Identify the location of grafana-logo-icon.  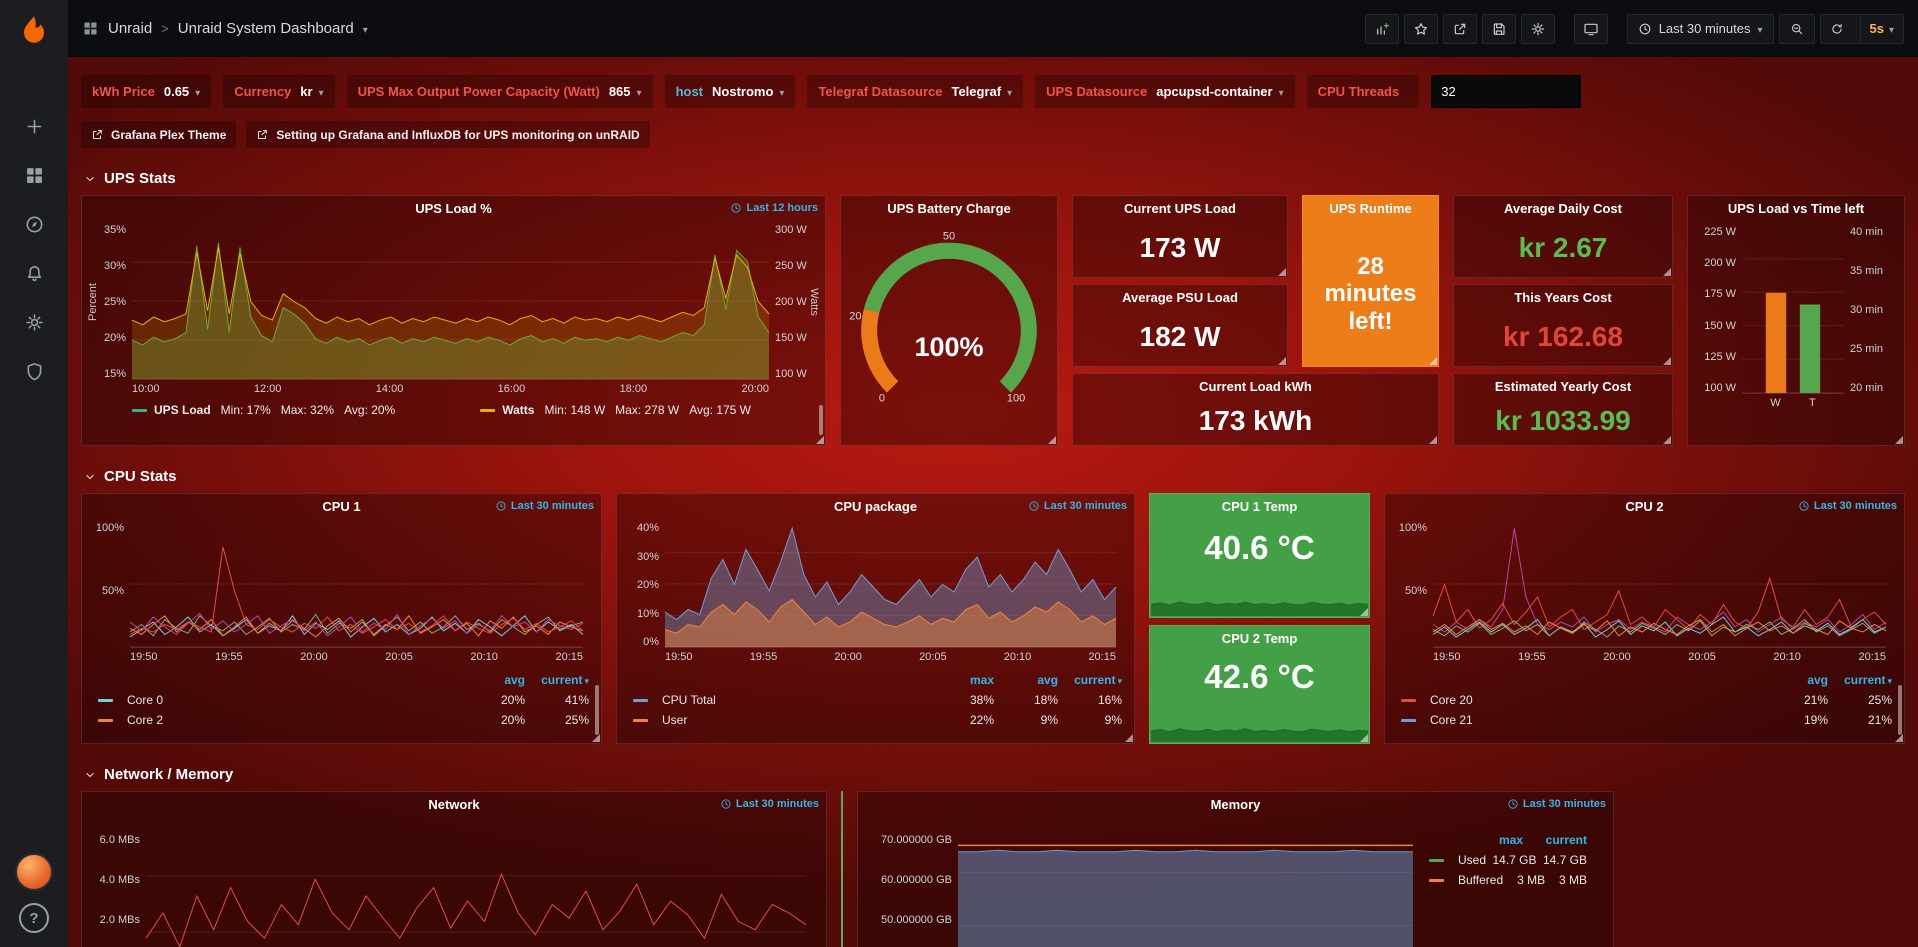
(34, 28).